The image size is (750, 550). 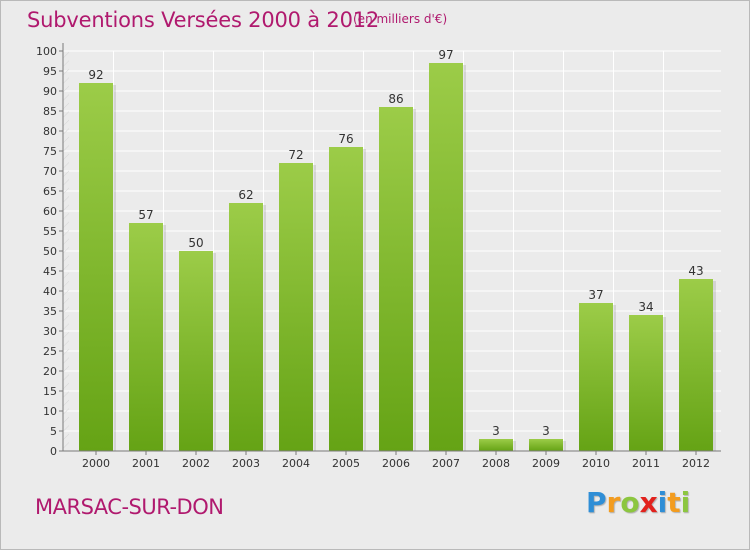 I want to click on bar-2004, so click(x=296, y=307).